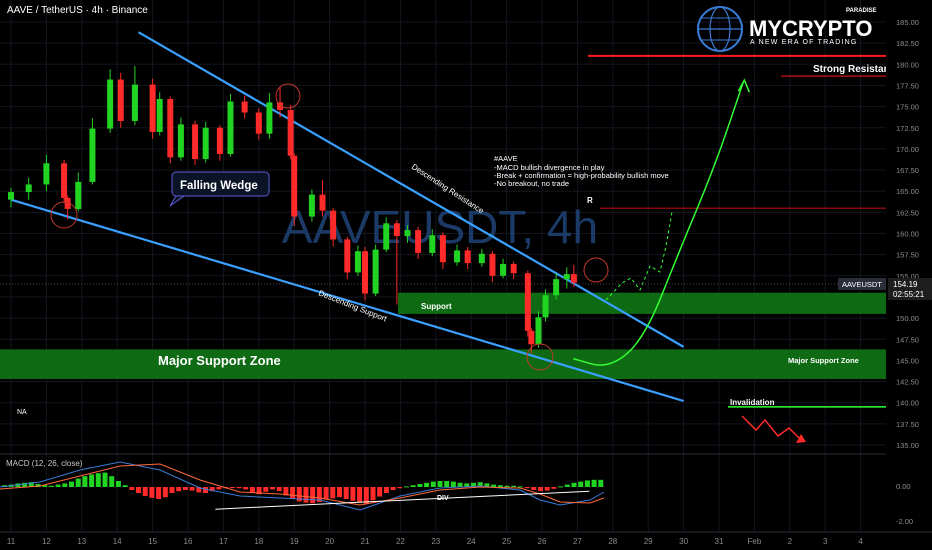 The height and width of the screenshot is (550, 932). What do you see at coordinates (719, 541) in the screenshot?
I see `time-tick: 31` at bounding box center [719, 541].